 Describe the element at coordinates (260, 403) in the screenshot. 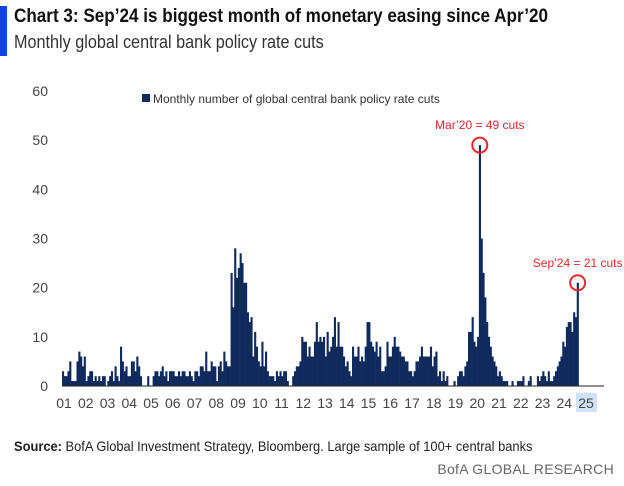

I see `x-tick-label: 10` at that location.